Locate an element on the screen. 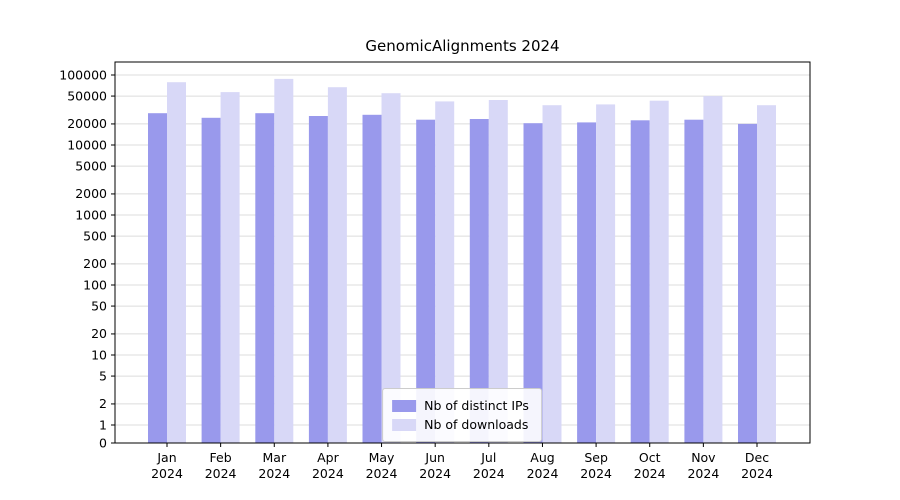 The width and height of the screenshot is (900, 500). y-tick-label: 5000 is located at coordinates (91, 165).